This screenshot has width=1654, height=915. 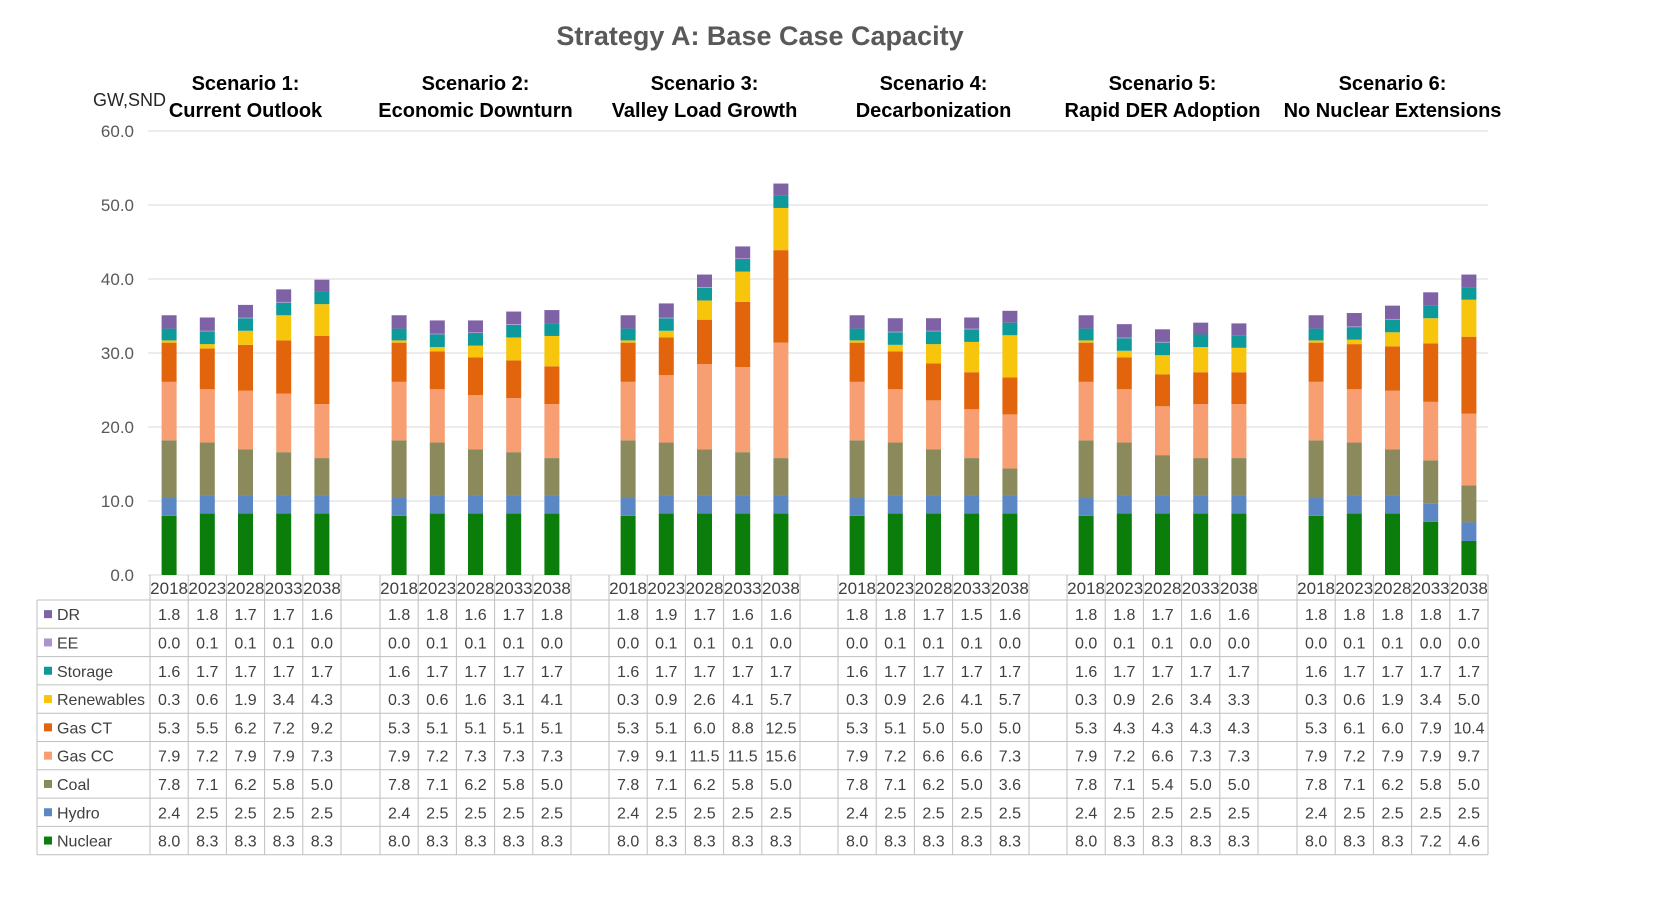 What do you see at coordinates (1393, 111) in the screenshot?
I see `scenario-subtitle: No Nuclear Extensions` at bounding box center [1393, 111].